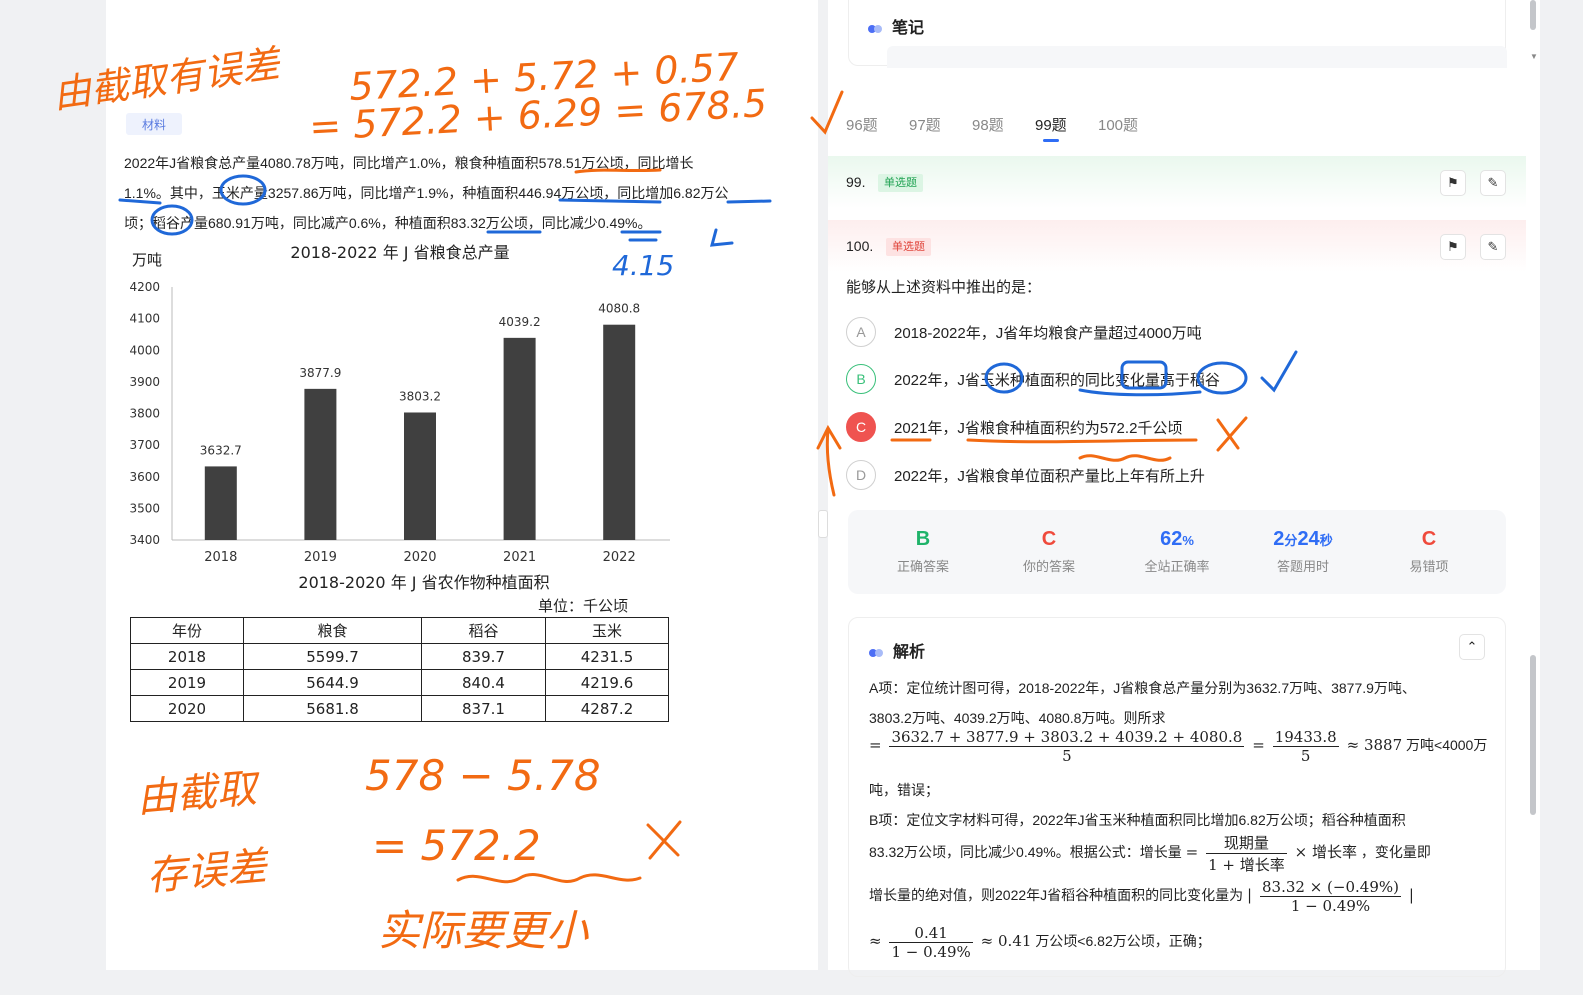  I want to click on question-row-99: 99. 单选题 ⚑ ✎, so click(1177, 182).